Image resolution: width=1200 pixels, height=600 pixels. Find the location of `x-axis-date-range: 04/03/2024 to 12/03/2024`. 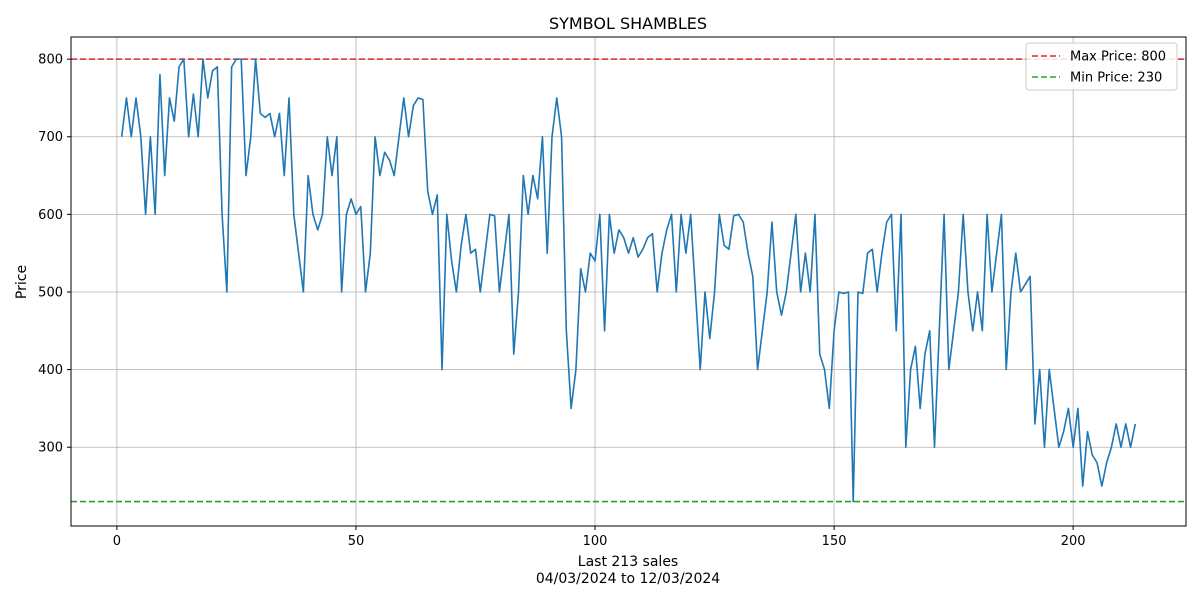

x-axis-date-range: 04/03/2024 to 12/03/2024 is located at coordinates (628, 579).